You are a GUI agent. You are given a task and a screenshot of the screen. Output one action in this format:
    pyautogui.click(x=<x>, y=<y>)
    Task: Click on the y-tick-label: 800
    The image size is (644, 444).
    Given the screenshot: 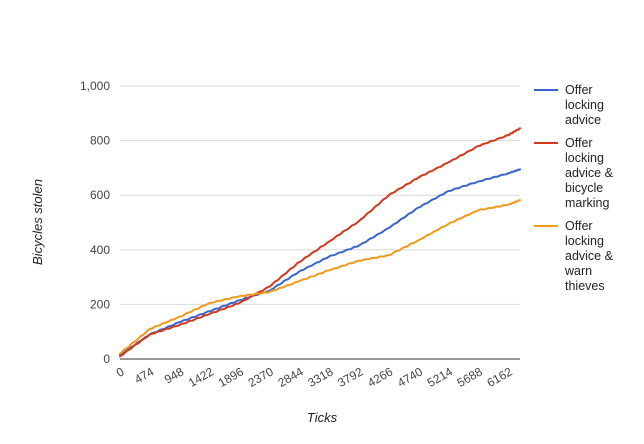 What is the action you would take?
    pyautogui.click(x=100, y=141)
    